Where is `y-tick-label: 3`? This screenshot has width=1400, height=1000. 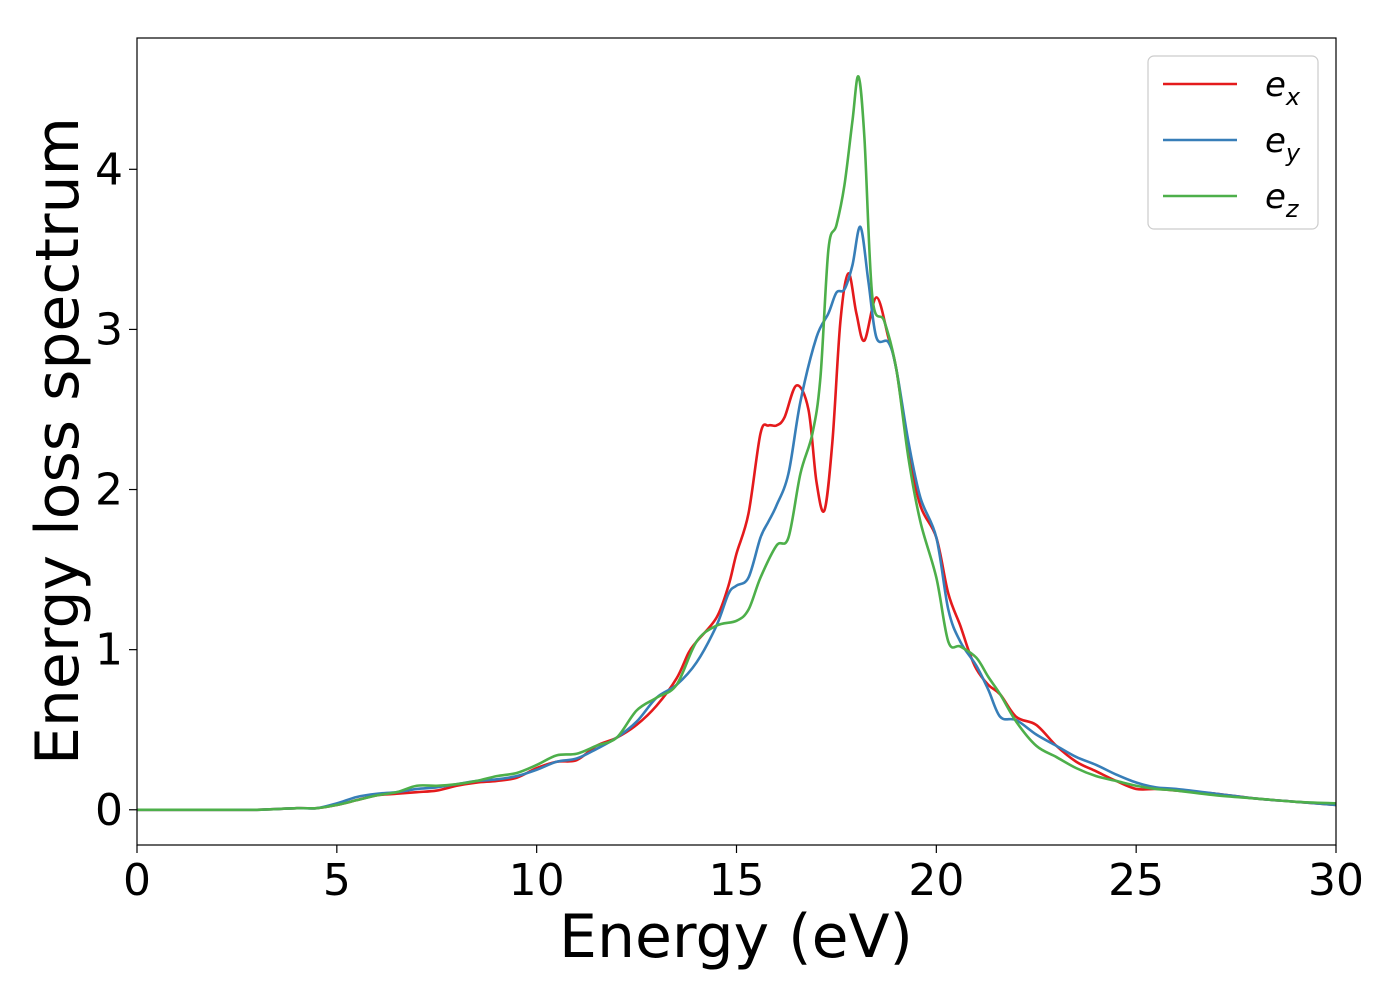
y-tick-label: 3 is located at coordinates (109, 329).